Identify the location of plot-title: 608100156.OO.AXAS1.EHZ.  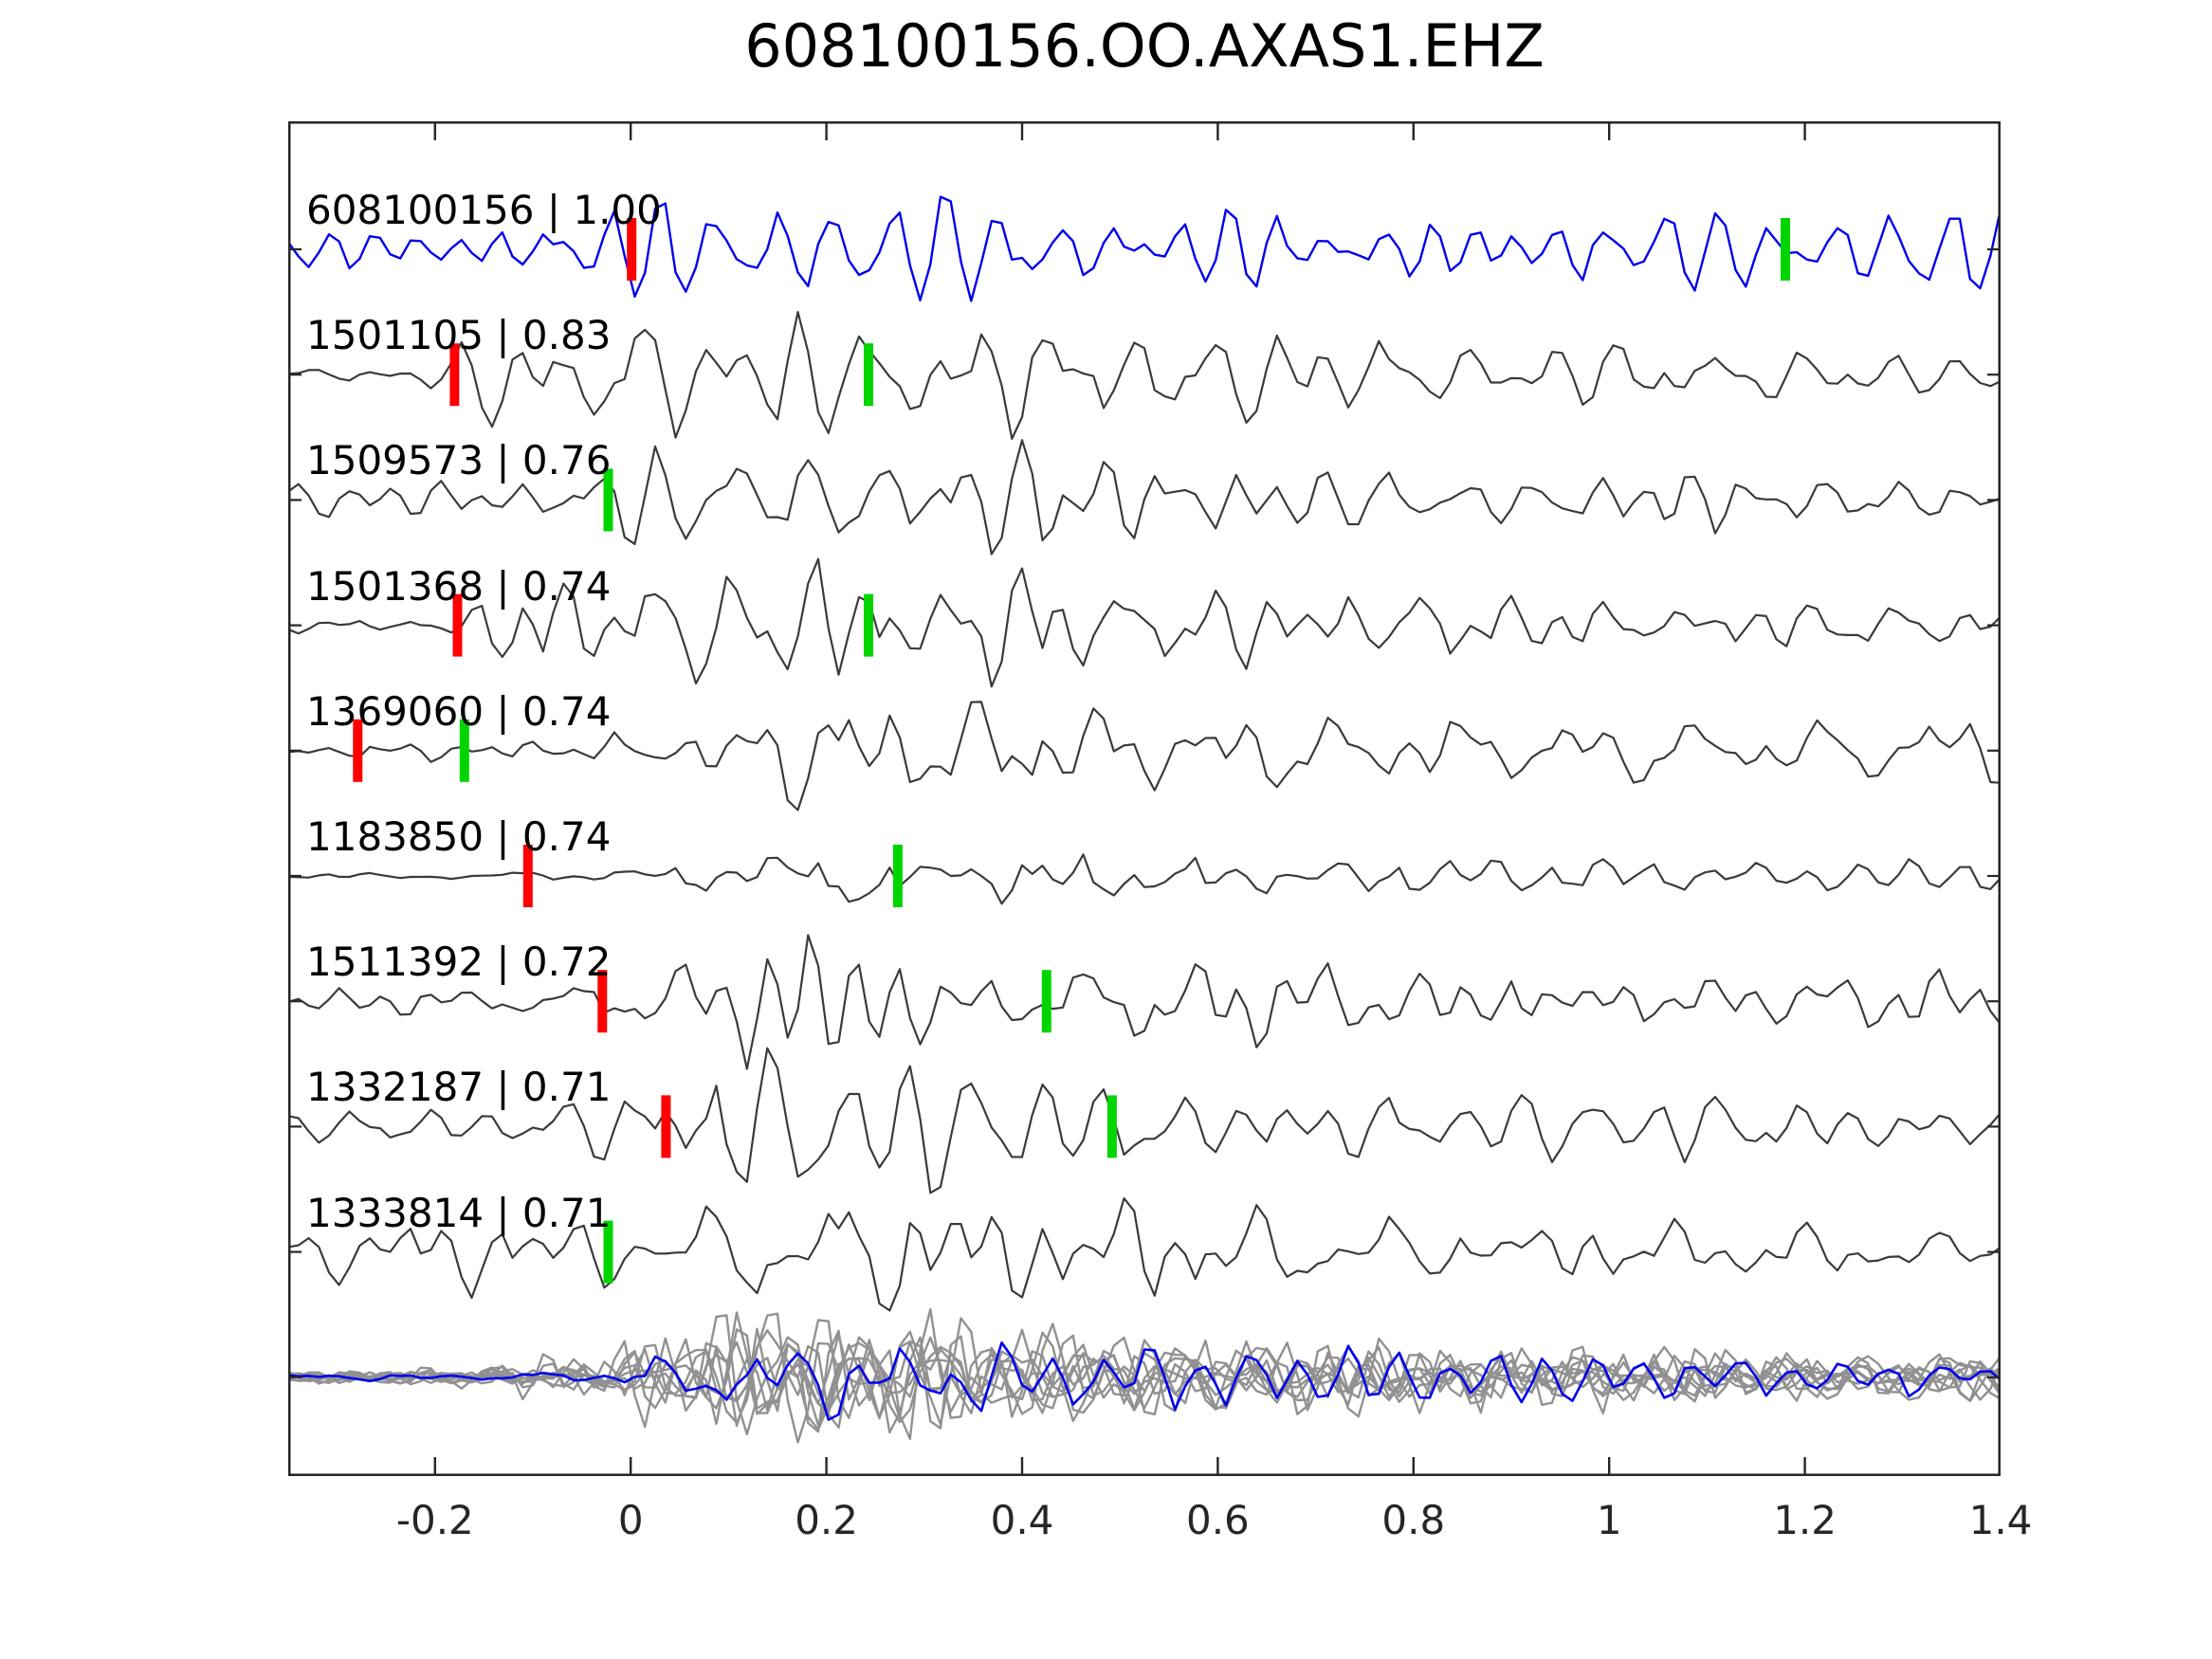
(1144, 46).